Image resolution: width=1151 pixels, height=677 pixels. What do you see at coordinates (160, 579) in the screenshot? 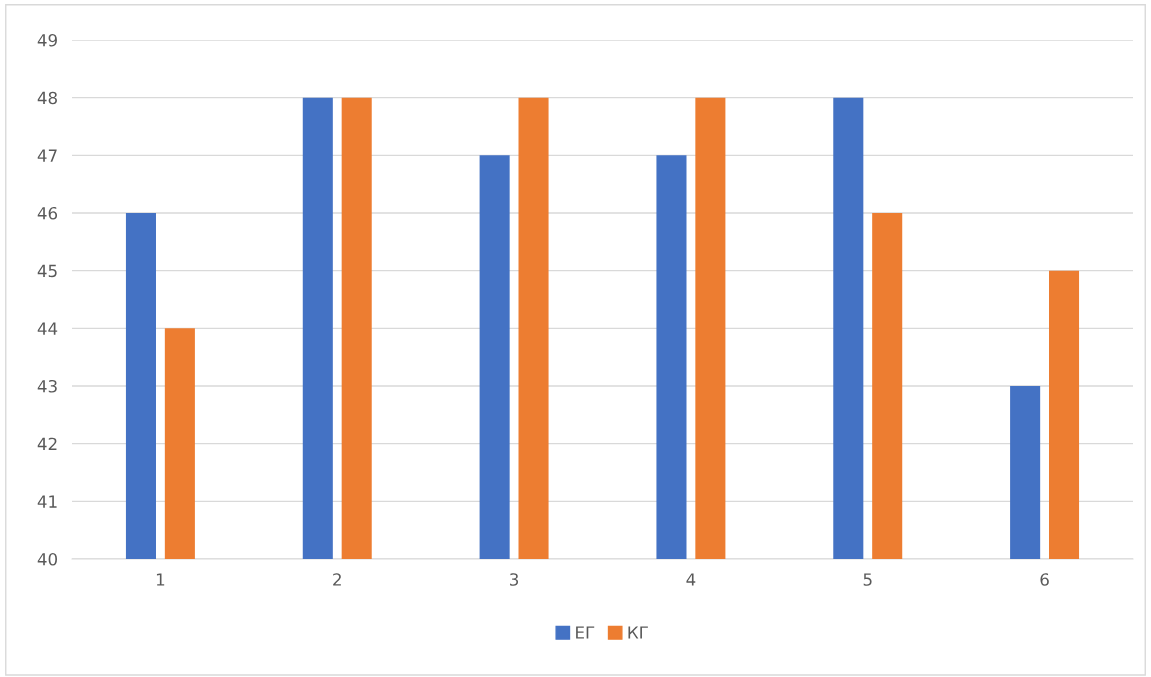
I see `x-tick-label: 1` at bounding box center [160, 579].